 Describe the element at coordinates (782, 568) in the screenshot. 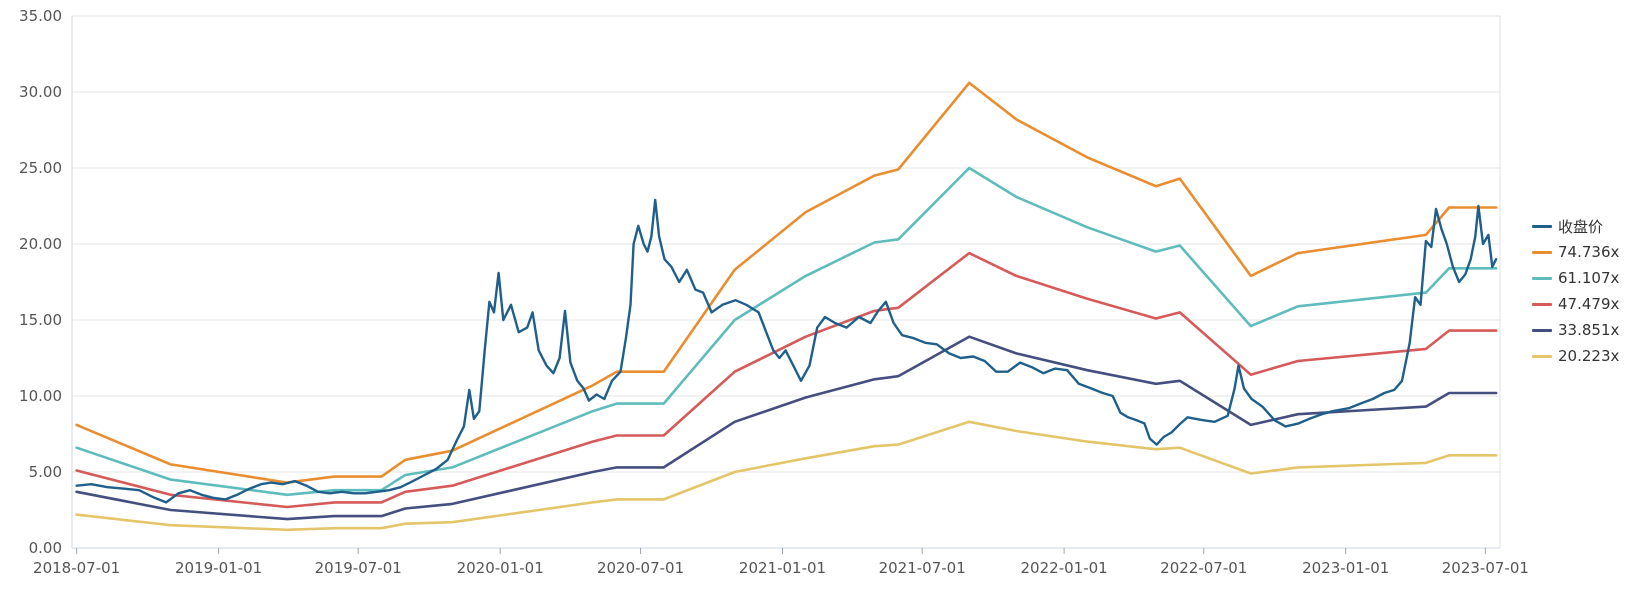

I see `x-tick-label: 2021-01-01` at that location.